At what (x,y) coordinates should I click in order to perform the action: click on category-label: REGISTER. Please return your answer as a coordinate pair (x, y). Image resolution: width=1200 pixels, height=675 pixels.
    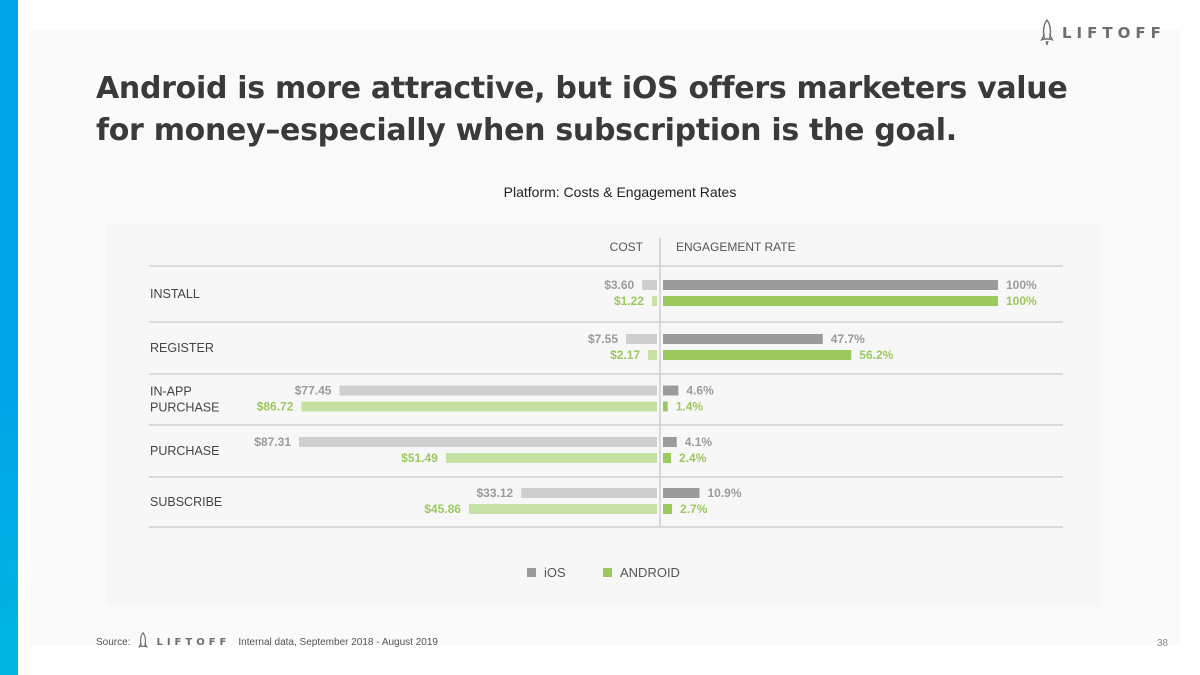
    Looking at the image, I should click on (182, 348).